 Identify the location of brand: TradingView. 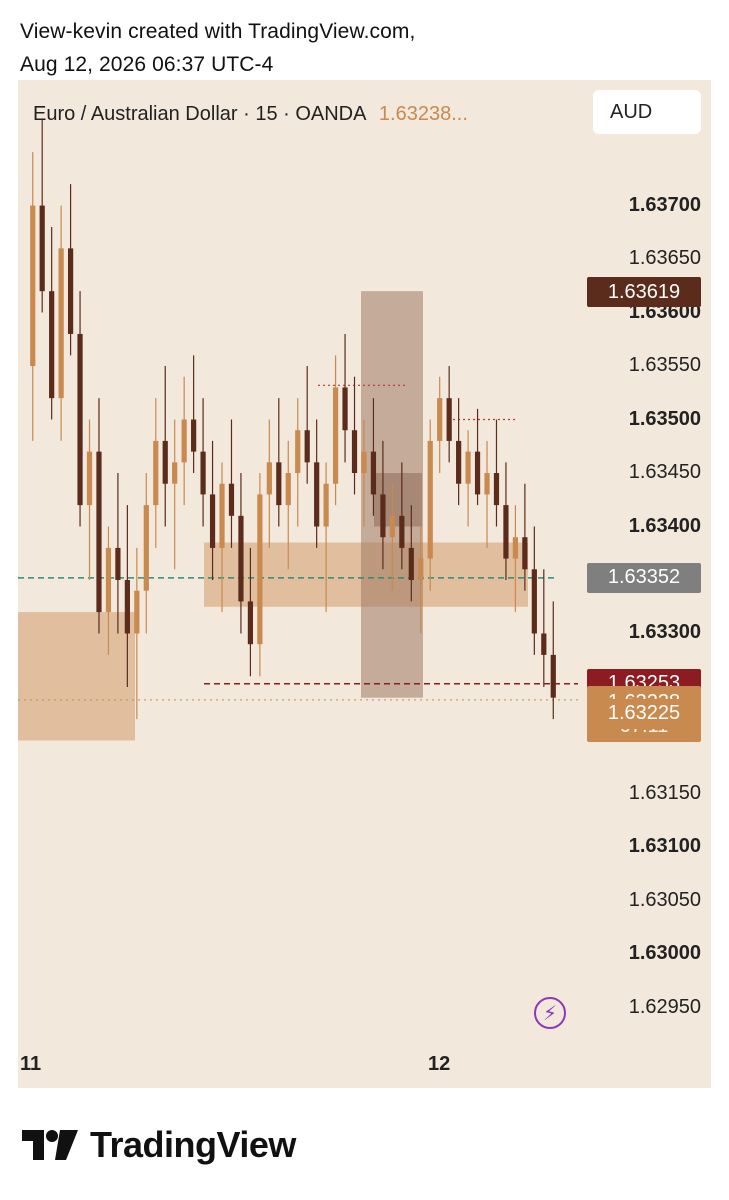
(159, 1145).